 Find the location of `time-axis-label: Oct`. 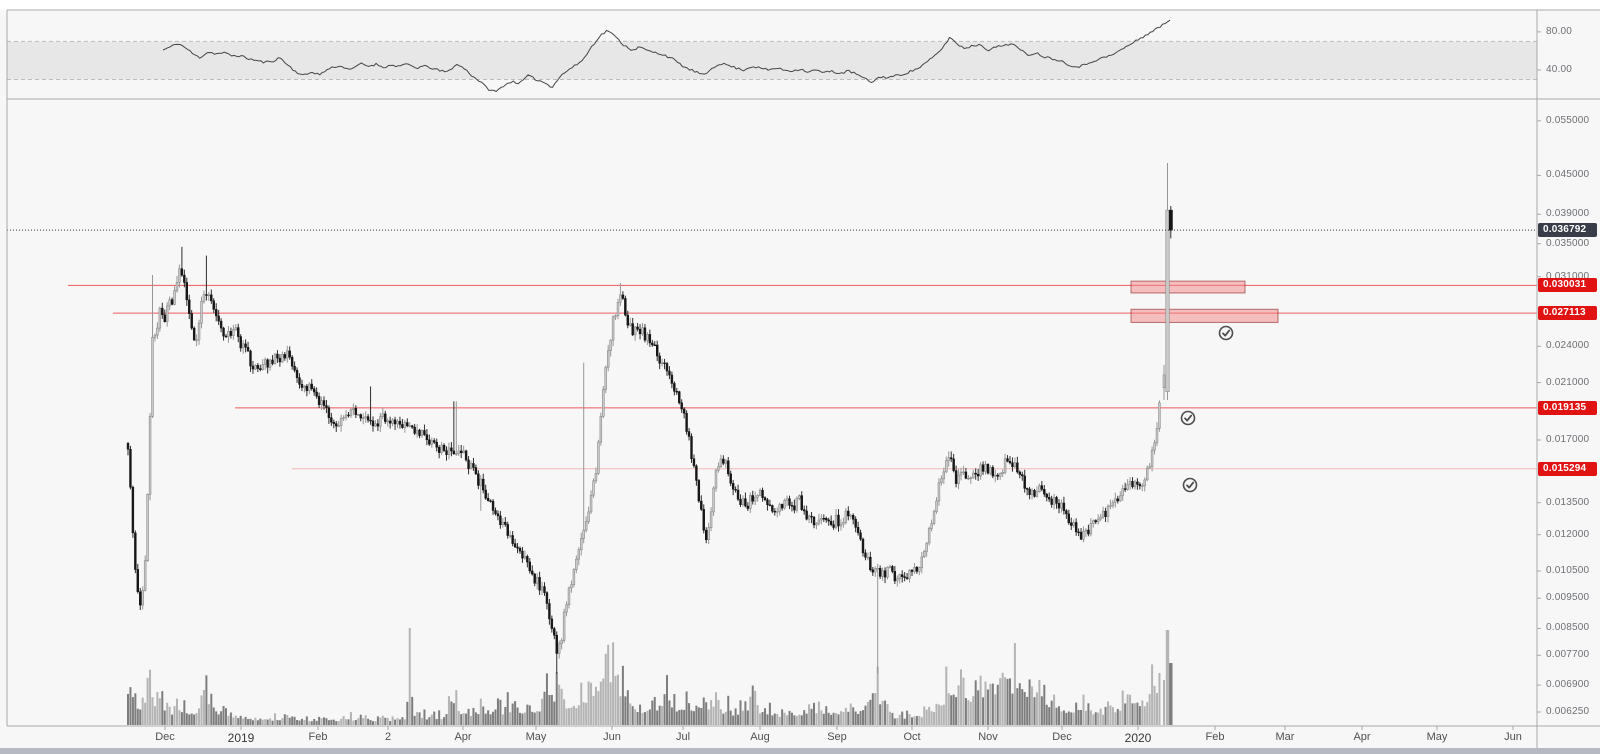

time-axis-label: Oct is located at coordinates (912, 737).